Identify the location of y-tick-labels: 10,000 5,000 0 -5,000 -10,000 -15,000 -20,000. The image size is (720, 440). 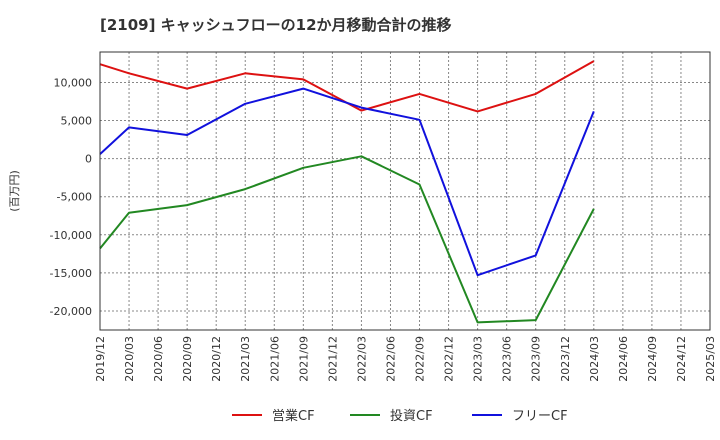
(71, 196).